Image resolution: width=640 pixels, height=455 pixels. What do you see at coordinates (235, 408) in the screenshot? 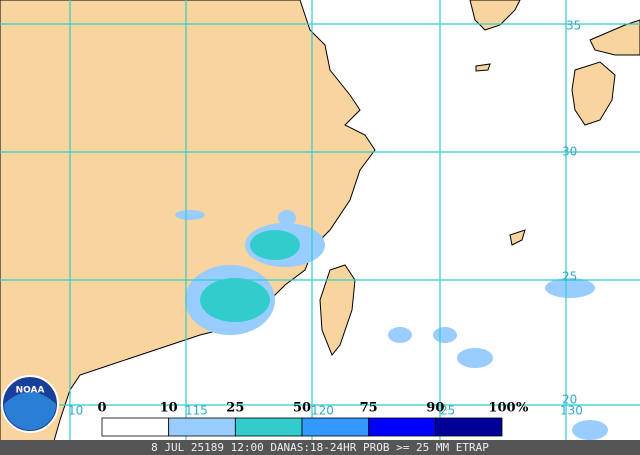
I see `legend-label: 25` at bounding box center [235, 408].